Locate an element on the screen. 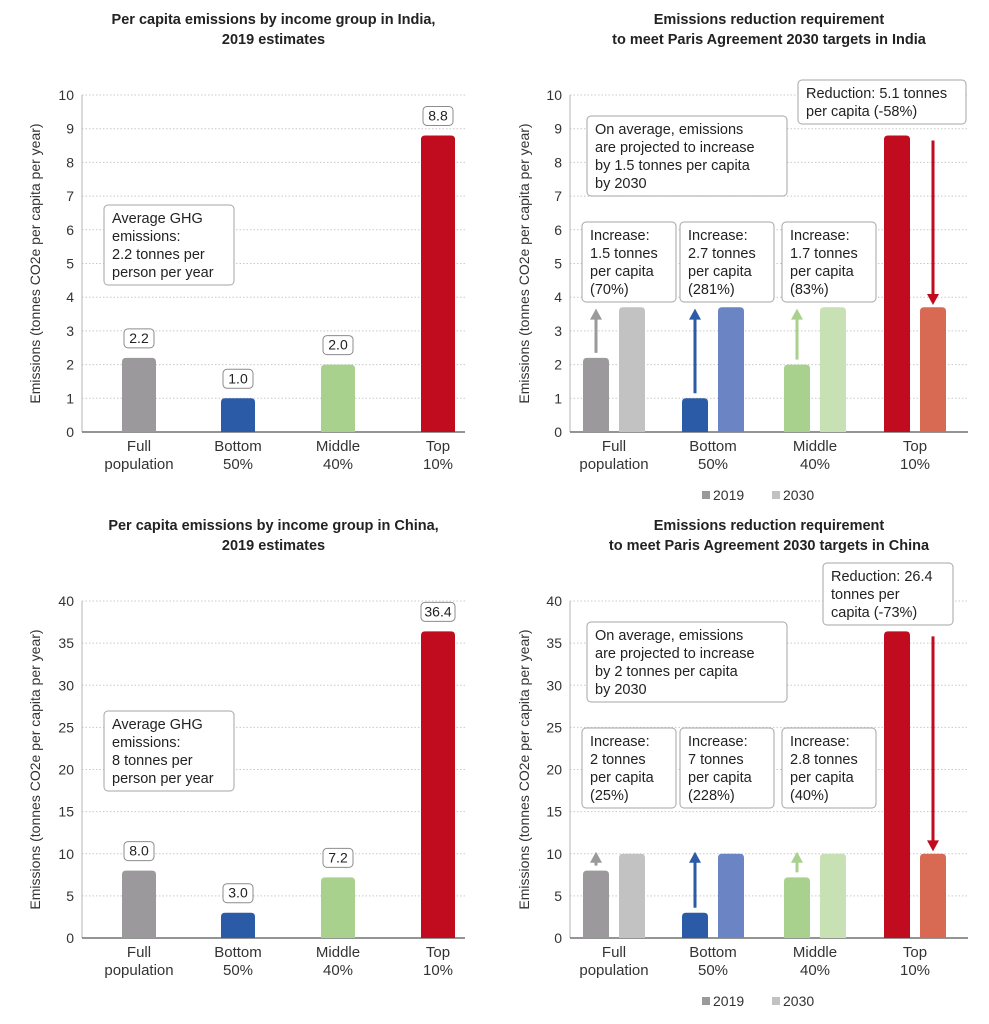 The height and width of the screenshot is (1024, 989). x-tick-label: Middle is located at coordinates (815, 952).